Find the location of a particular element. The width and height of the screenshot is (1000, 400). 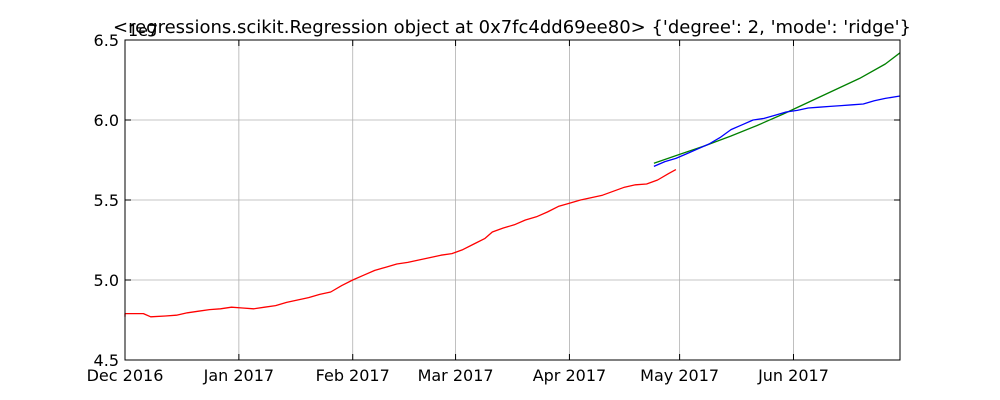

y-tick-label: 5.5 is located at coordinates (106, 200).